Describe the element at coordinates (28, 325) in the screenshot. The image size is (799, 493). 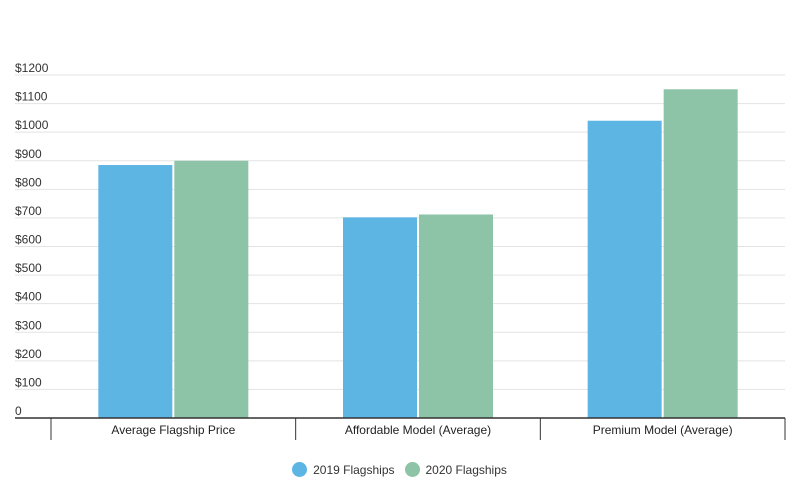
I see `y-tick-label: $300` at that location.